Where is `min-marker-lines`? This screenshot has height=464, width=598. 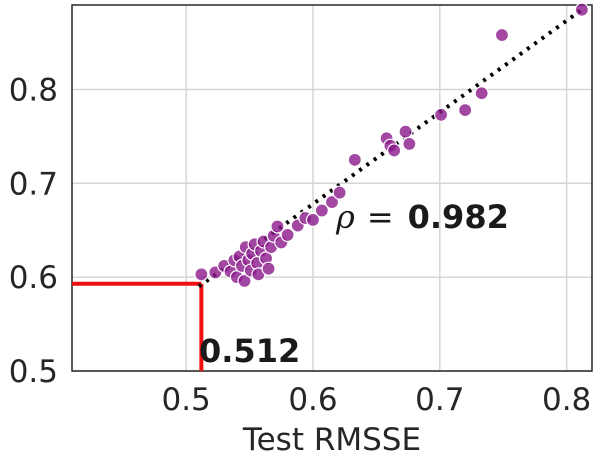
min-marker-lines is located at coordinates (138, 326).